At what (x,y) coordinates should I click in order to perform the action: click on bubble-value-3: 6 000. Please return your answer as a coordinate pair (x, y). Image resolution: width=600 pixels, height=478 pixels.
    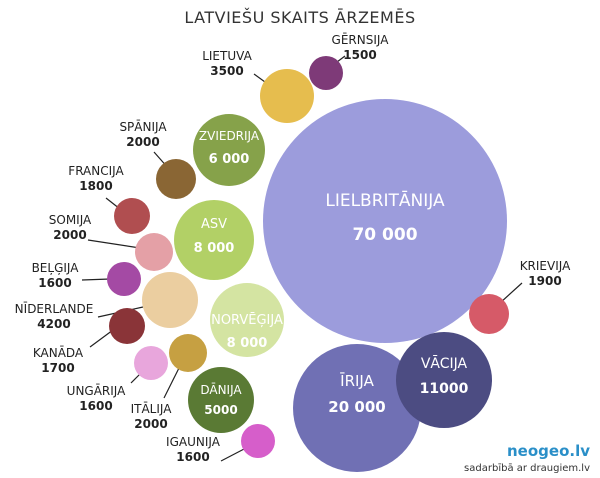
    Looking at the image, I should click on (229, 159).